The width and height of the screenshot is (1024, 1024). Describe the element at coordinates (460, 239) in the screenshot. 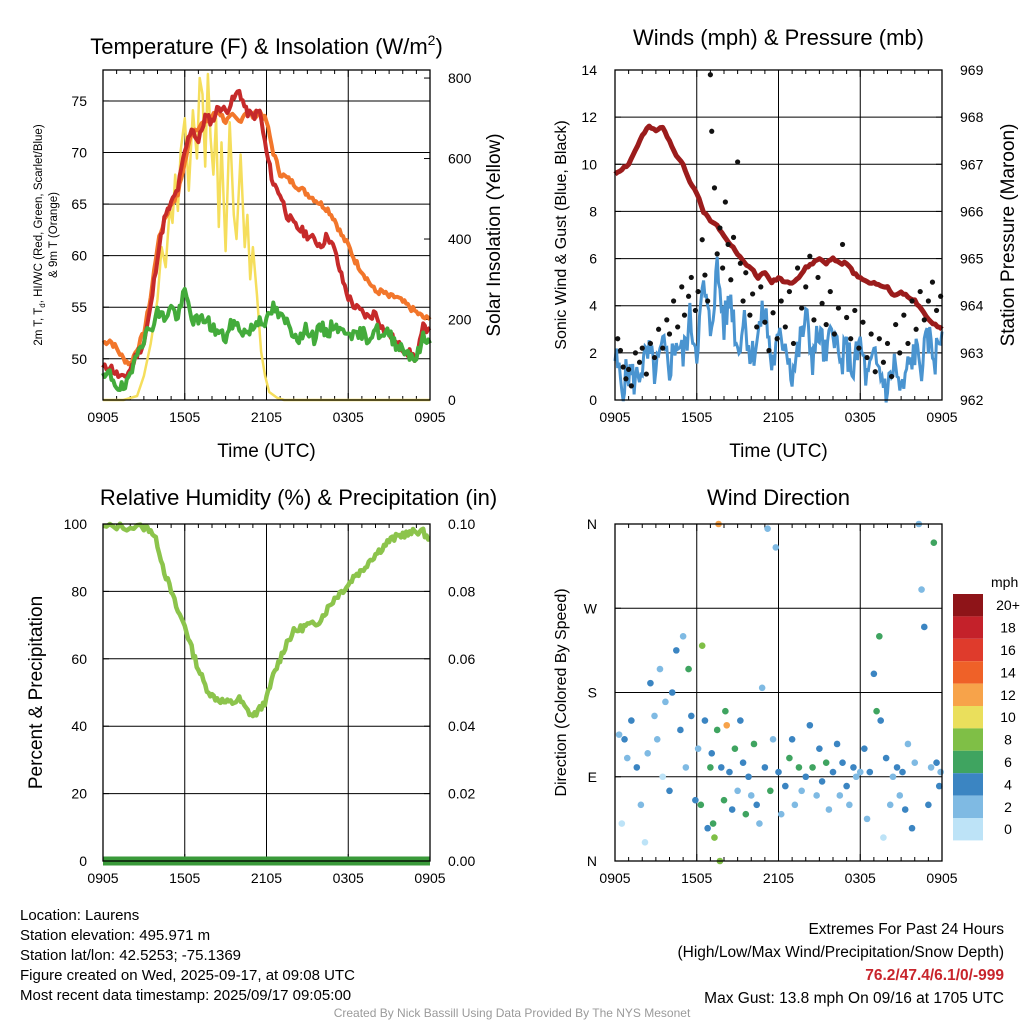

I see `y2-tick-label: 400` at that location.